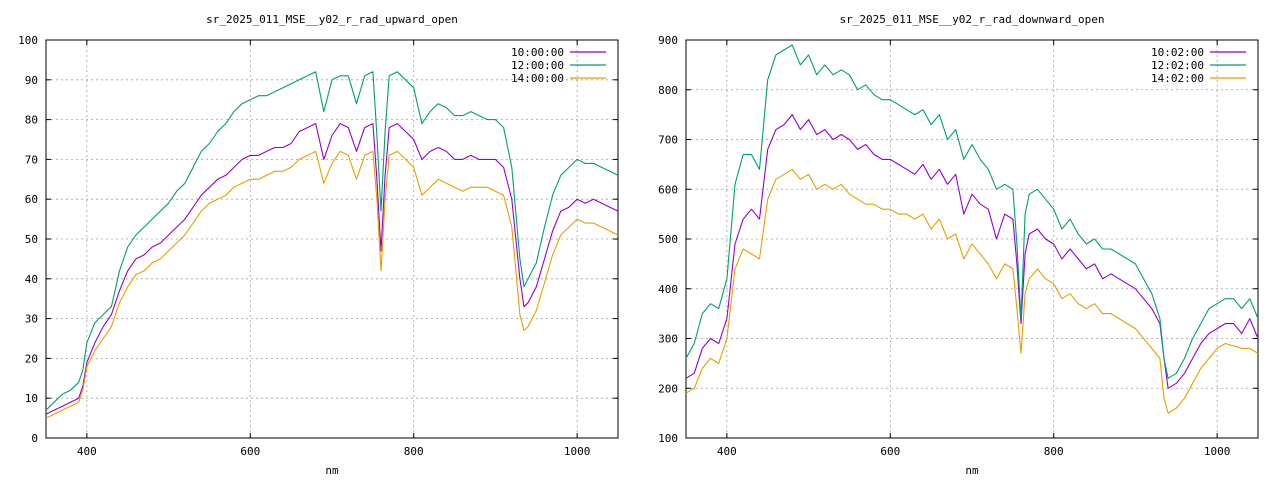 Image resolution: width=1280 pixels, height=480 pixels. Describe the element at coordinates (537, 65) in the screenshot. I see `legend-label: 12:00:00` at that location.